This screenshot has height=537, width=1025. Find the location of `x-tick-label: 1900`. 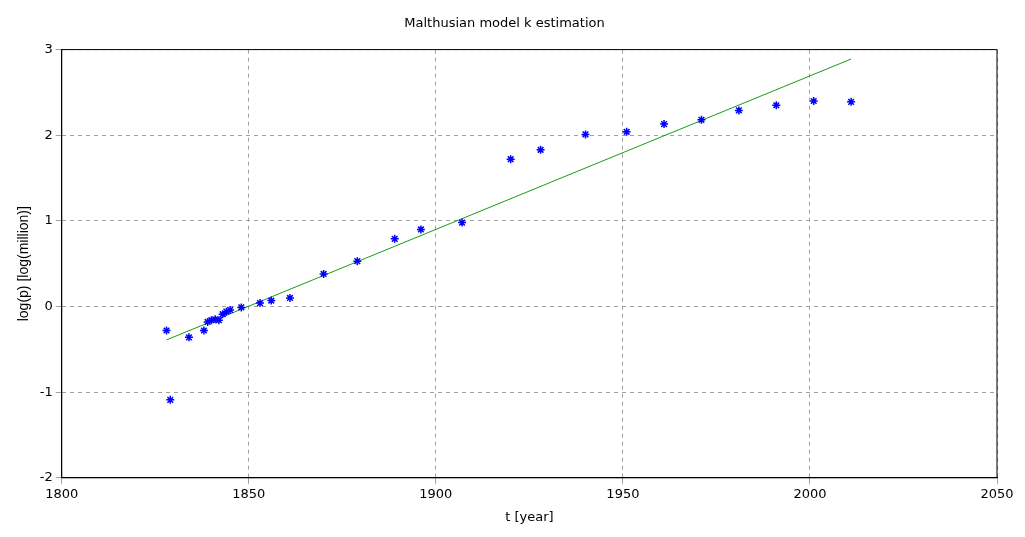

x-tick-label: 1900 is located at coordinates (436, 493).